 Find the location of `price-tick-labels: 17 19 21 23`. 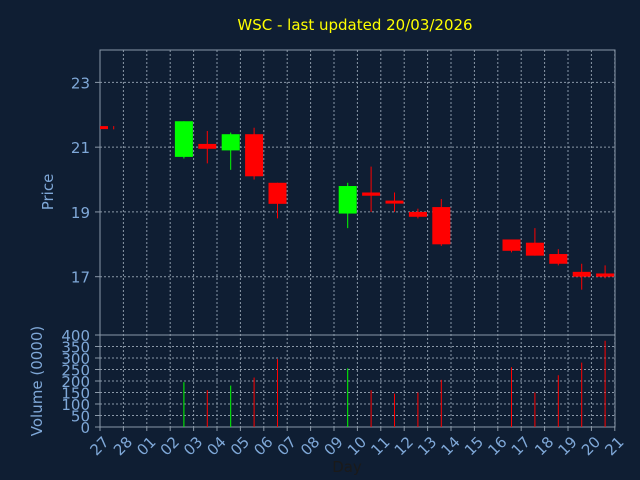

price-tick-labels: 17 19 21 23 is located at coordinates (85, 180).